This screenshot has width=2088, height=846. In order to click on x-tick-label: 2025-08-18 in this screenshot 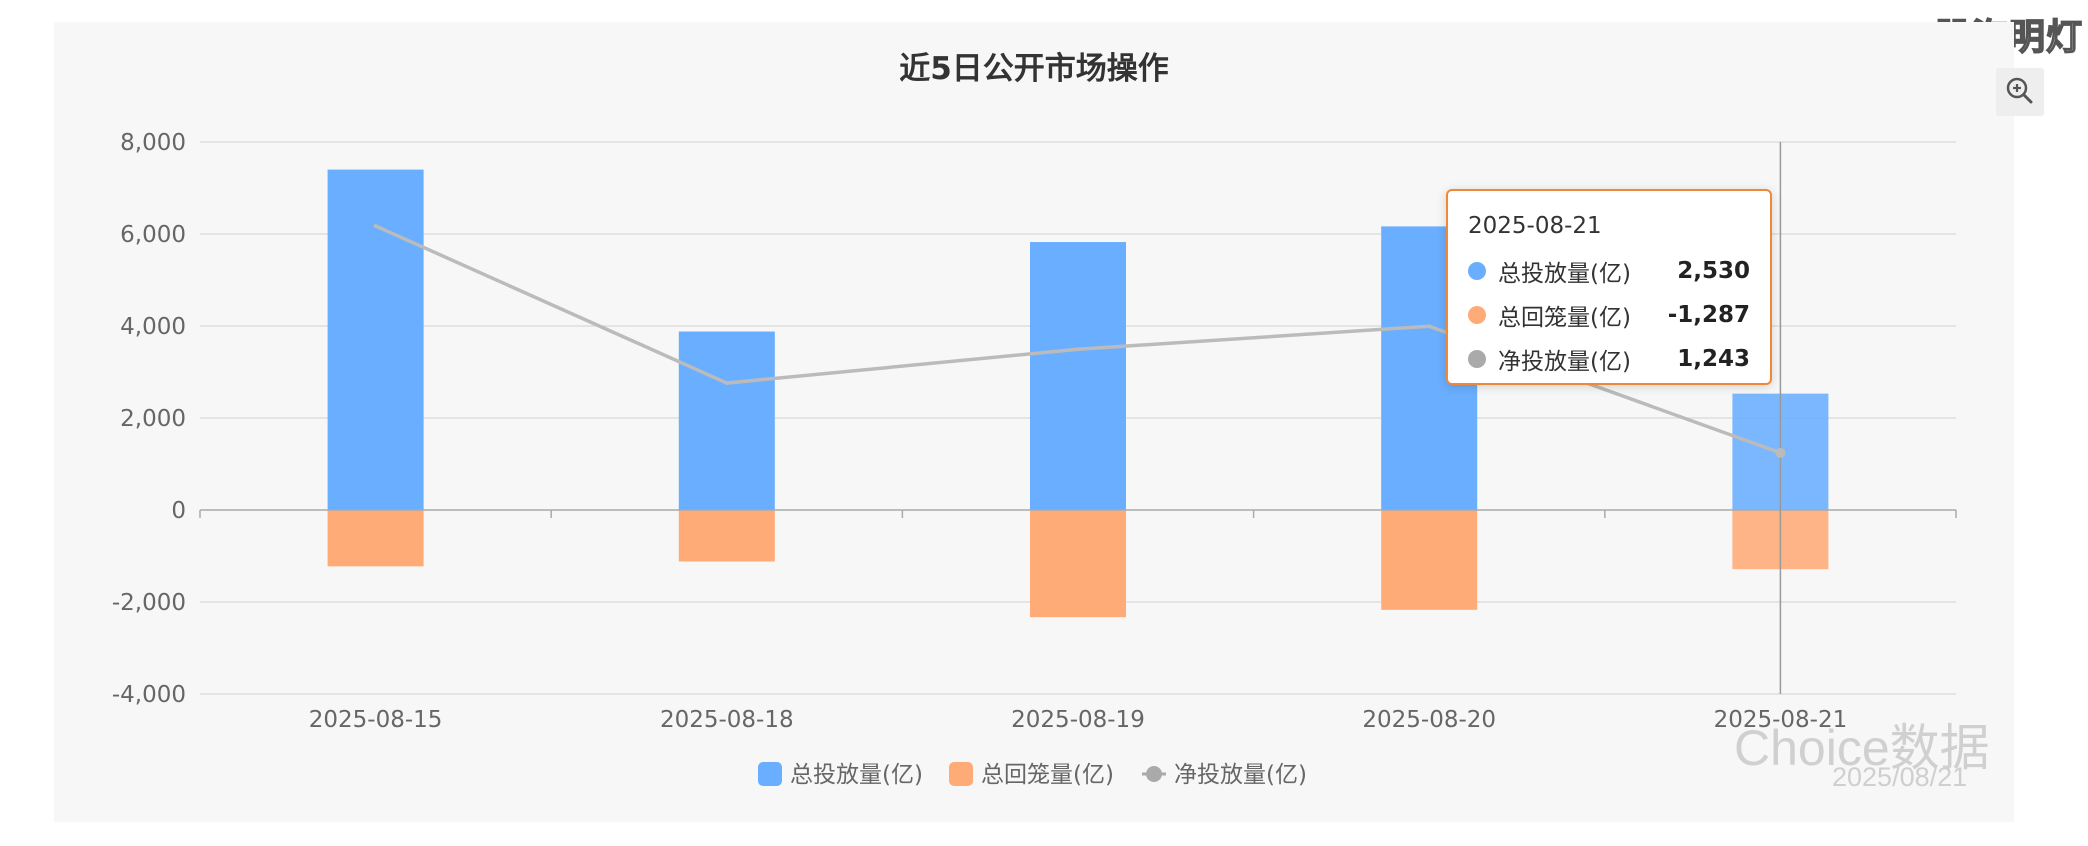, I will do `click(727, 720)`.